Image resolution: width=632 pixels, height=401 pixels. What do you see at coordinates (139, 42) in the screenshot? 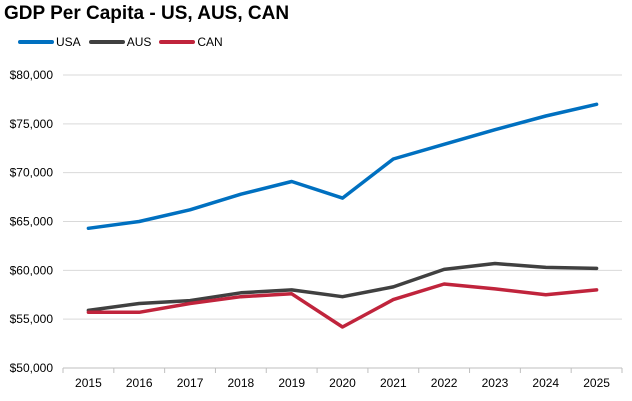
I see `legend-label: AUS` at bounding box center [139, 42].